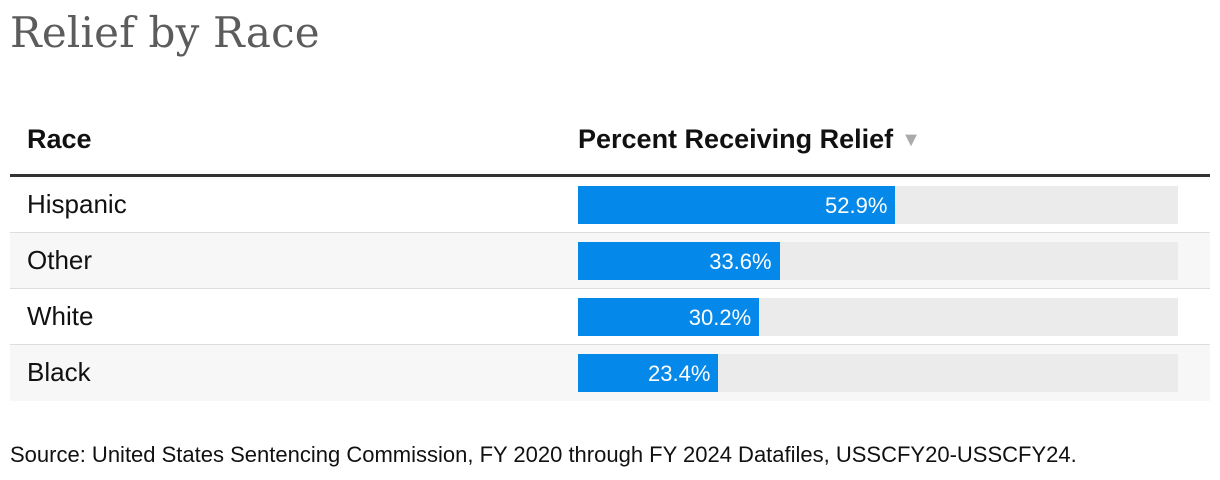 This screenshot has height=480, width=1220. What do you see at coordinates (165, 32) in the screenshot?
I see `page-title: Relief by Race` at bounding box center [165, 32].